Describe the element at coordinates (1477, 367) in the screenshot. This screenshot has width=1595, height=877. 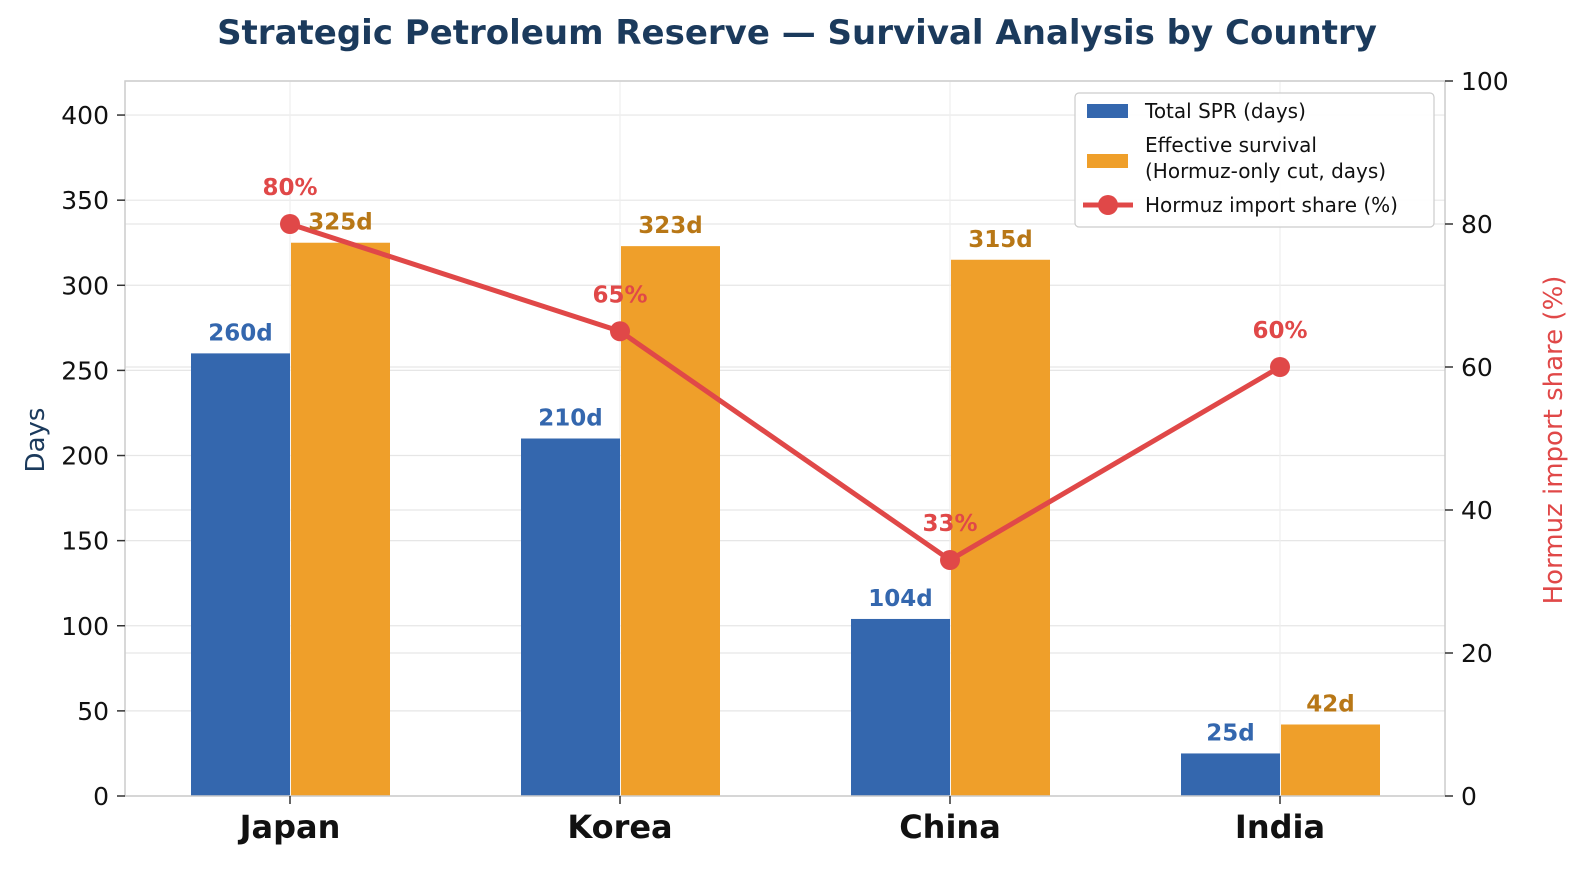
I see `y2-tick-label: 60` at that location.